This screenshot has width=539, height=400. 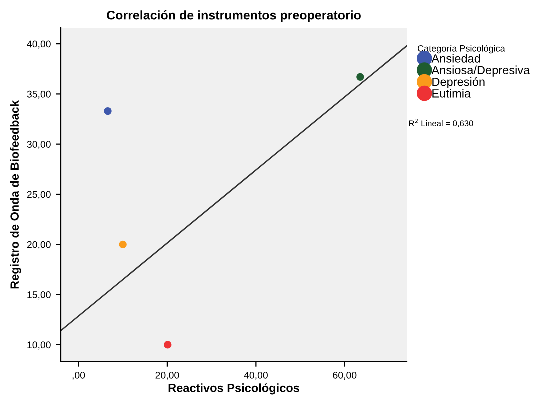 I want to click on legend-title: Categoría Psicológica, so click(x=462, y=49).